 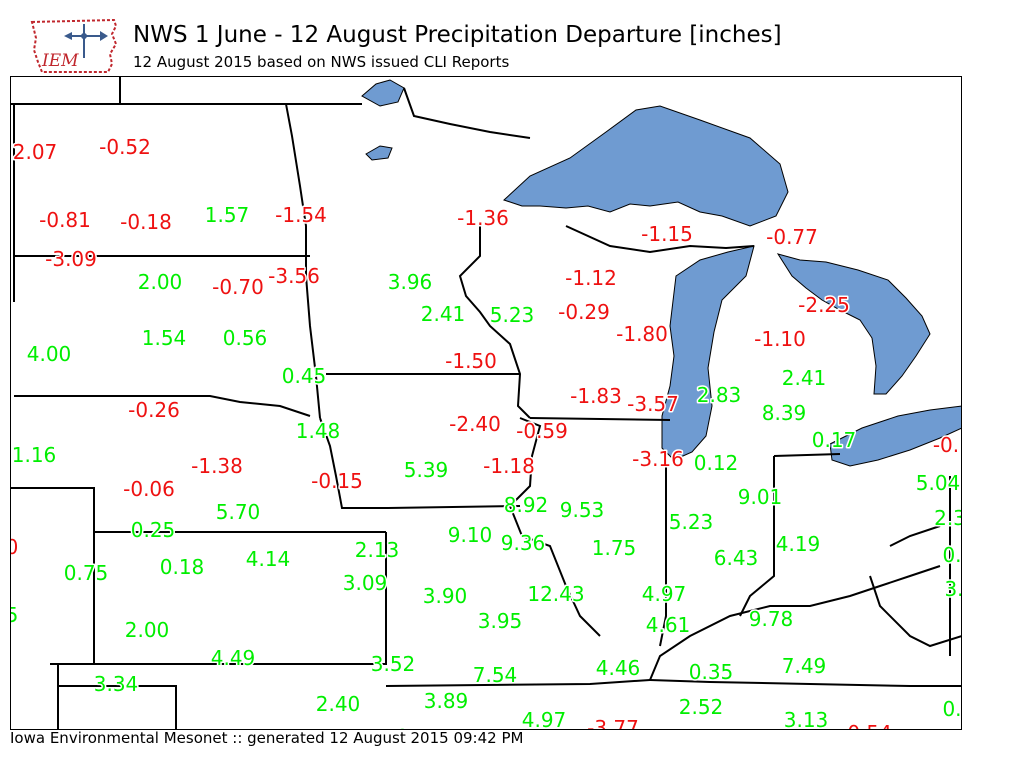 I want to click on station-value-label: 12.43, so click(x=555, y=594).